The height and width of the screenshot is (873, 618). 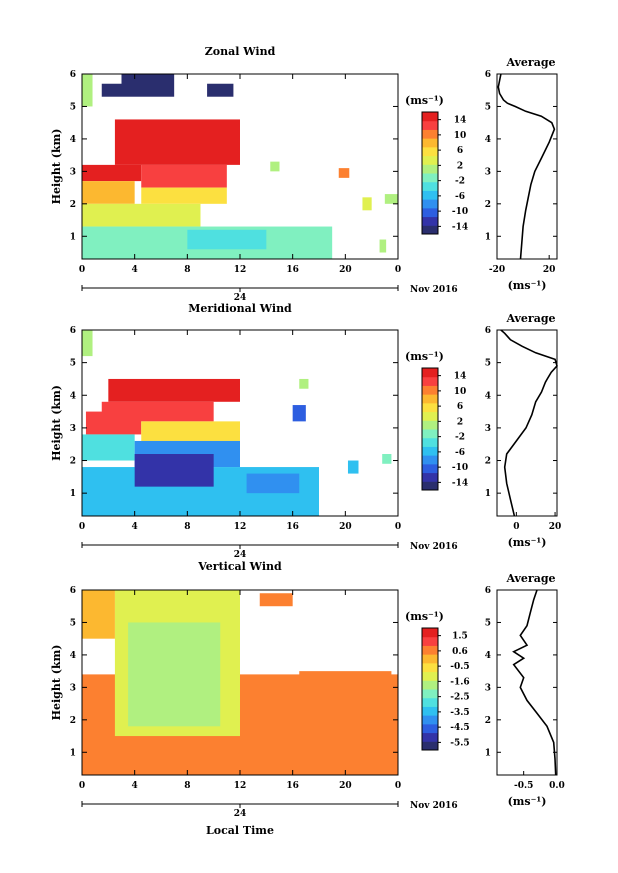 What do you see at coordinates (345, 270) in the screenshot?
I see `x-tick-label: 20` at bounding box center [345, 270].